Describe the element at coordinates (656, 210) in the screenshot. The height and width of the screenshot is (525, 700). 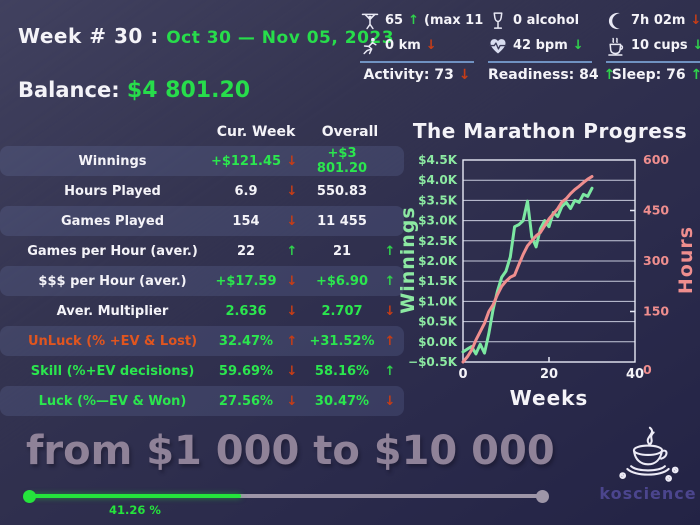
I see `svg-text: 450` at that location.